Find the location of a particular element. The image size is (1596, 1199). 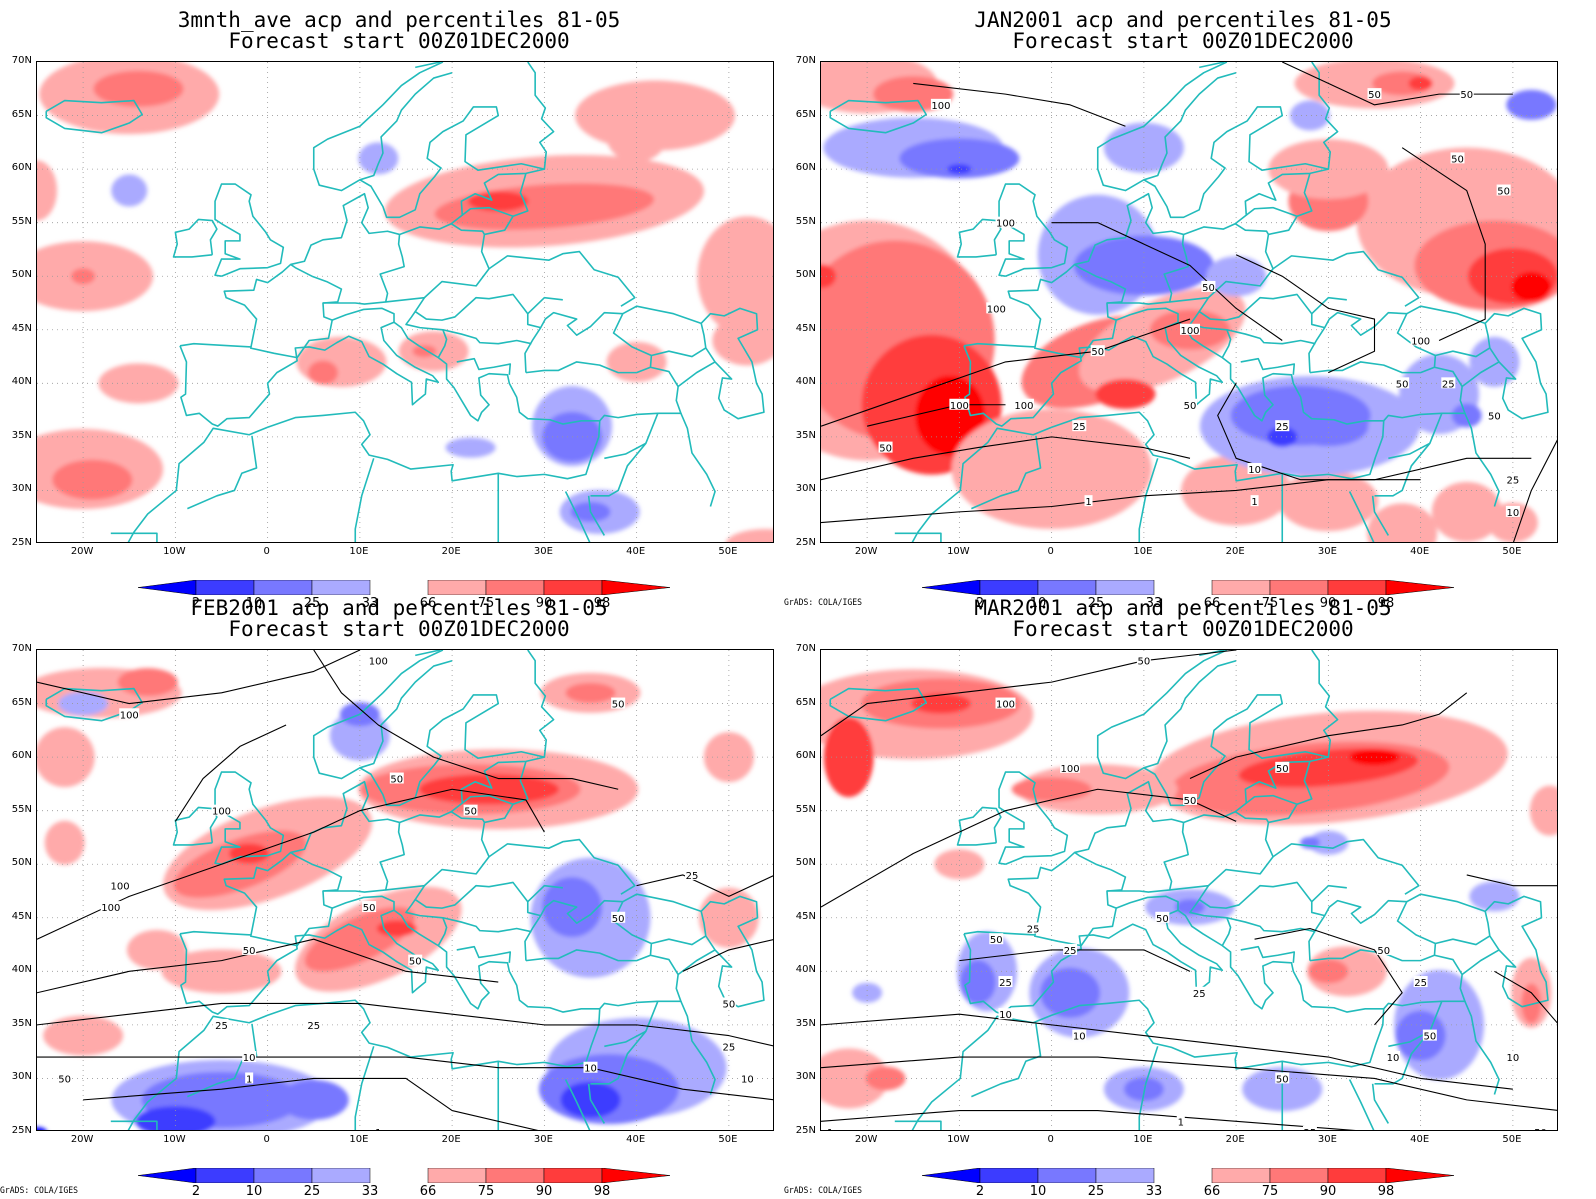

colorbar-label: 2 is located at coordinates (980, 1191).